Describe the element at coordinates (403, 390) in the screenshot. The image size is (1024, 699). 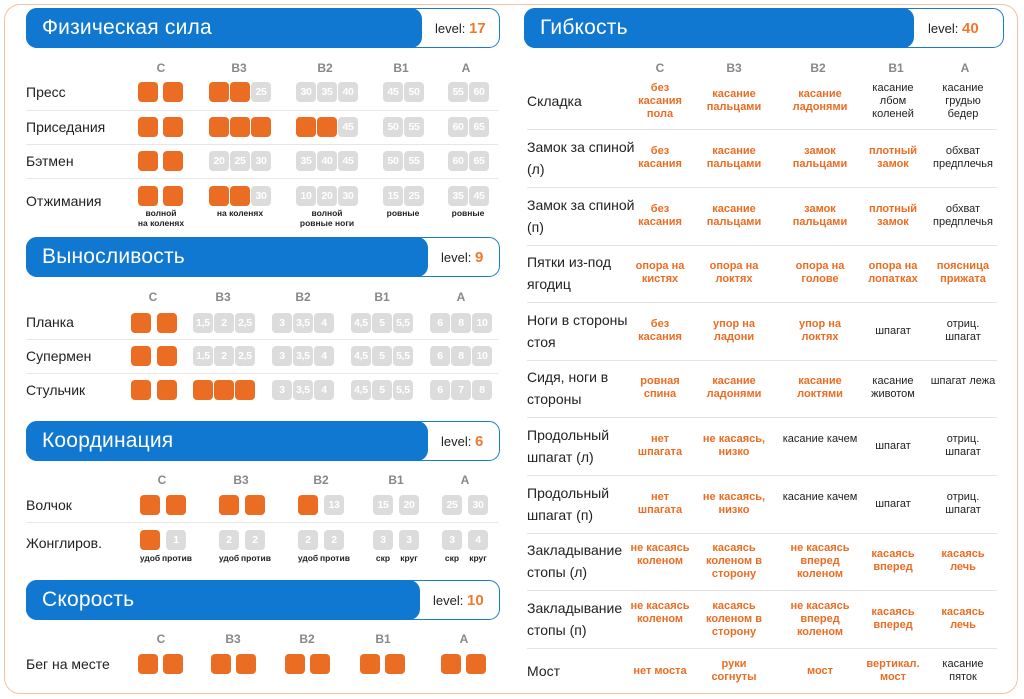
I see `level-todo: 5,5` at that location.